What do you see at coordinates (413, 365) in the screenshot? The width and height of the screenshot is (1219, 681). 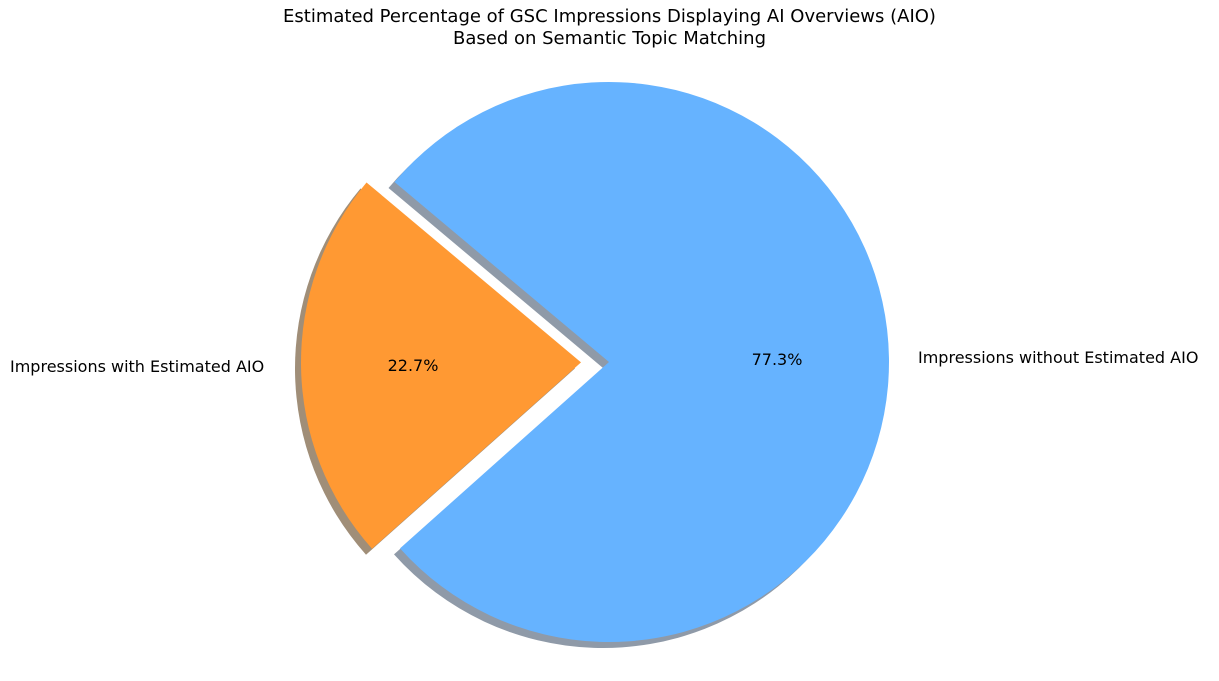 I see `pct-with-aio: 22.7%` at bounding box center [413, 365].